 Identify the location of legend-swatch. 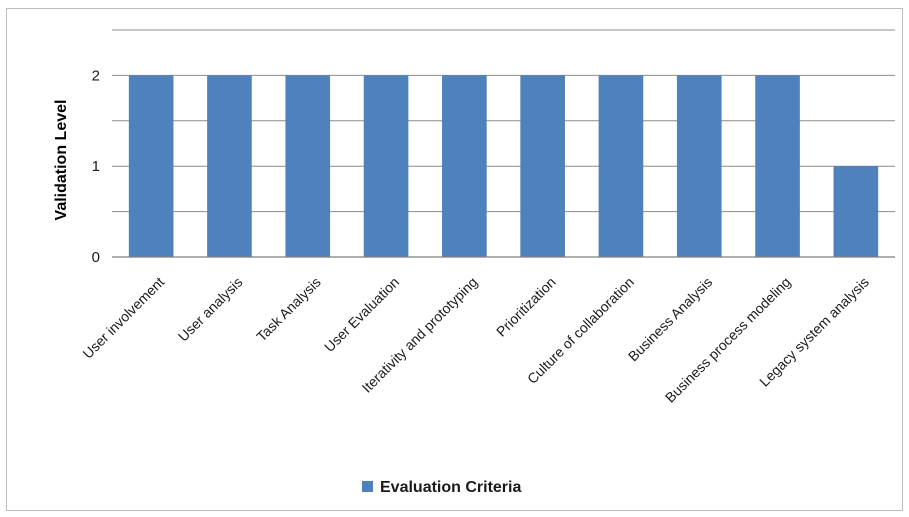
(367, 486).